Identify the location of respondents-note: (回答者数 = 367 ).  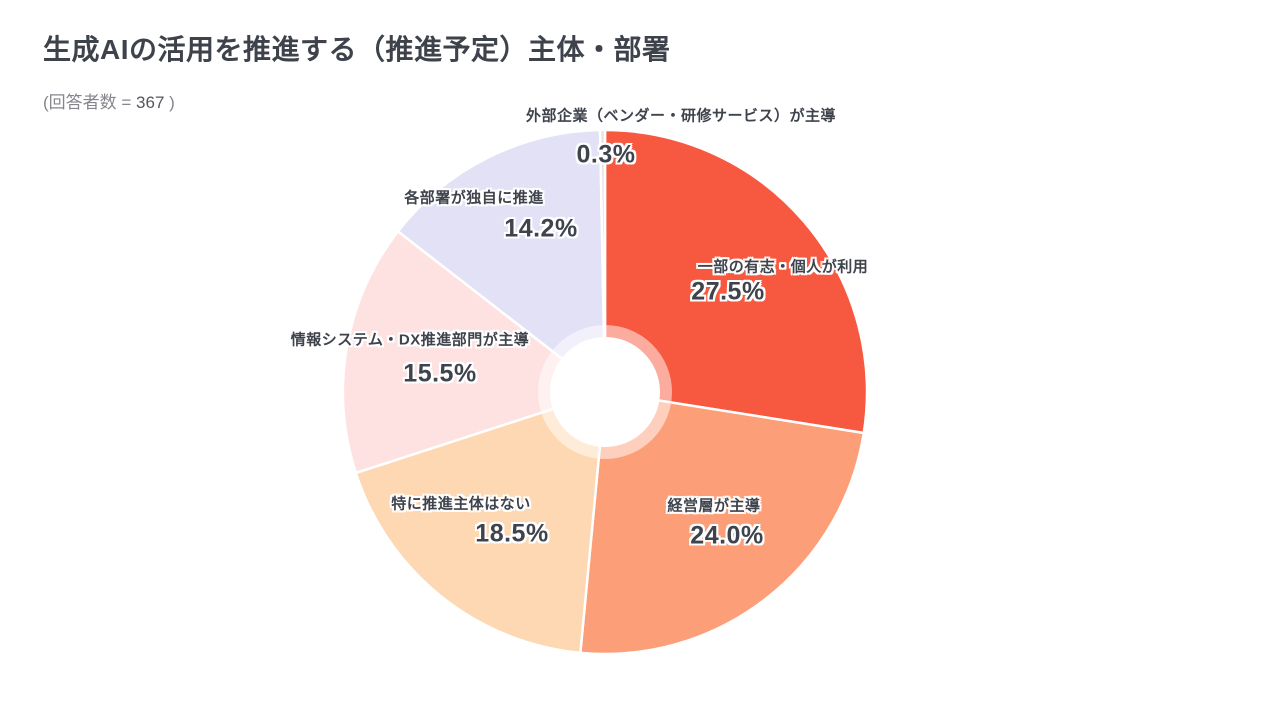
(109, 100).